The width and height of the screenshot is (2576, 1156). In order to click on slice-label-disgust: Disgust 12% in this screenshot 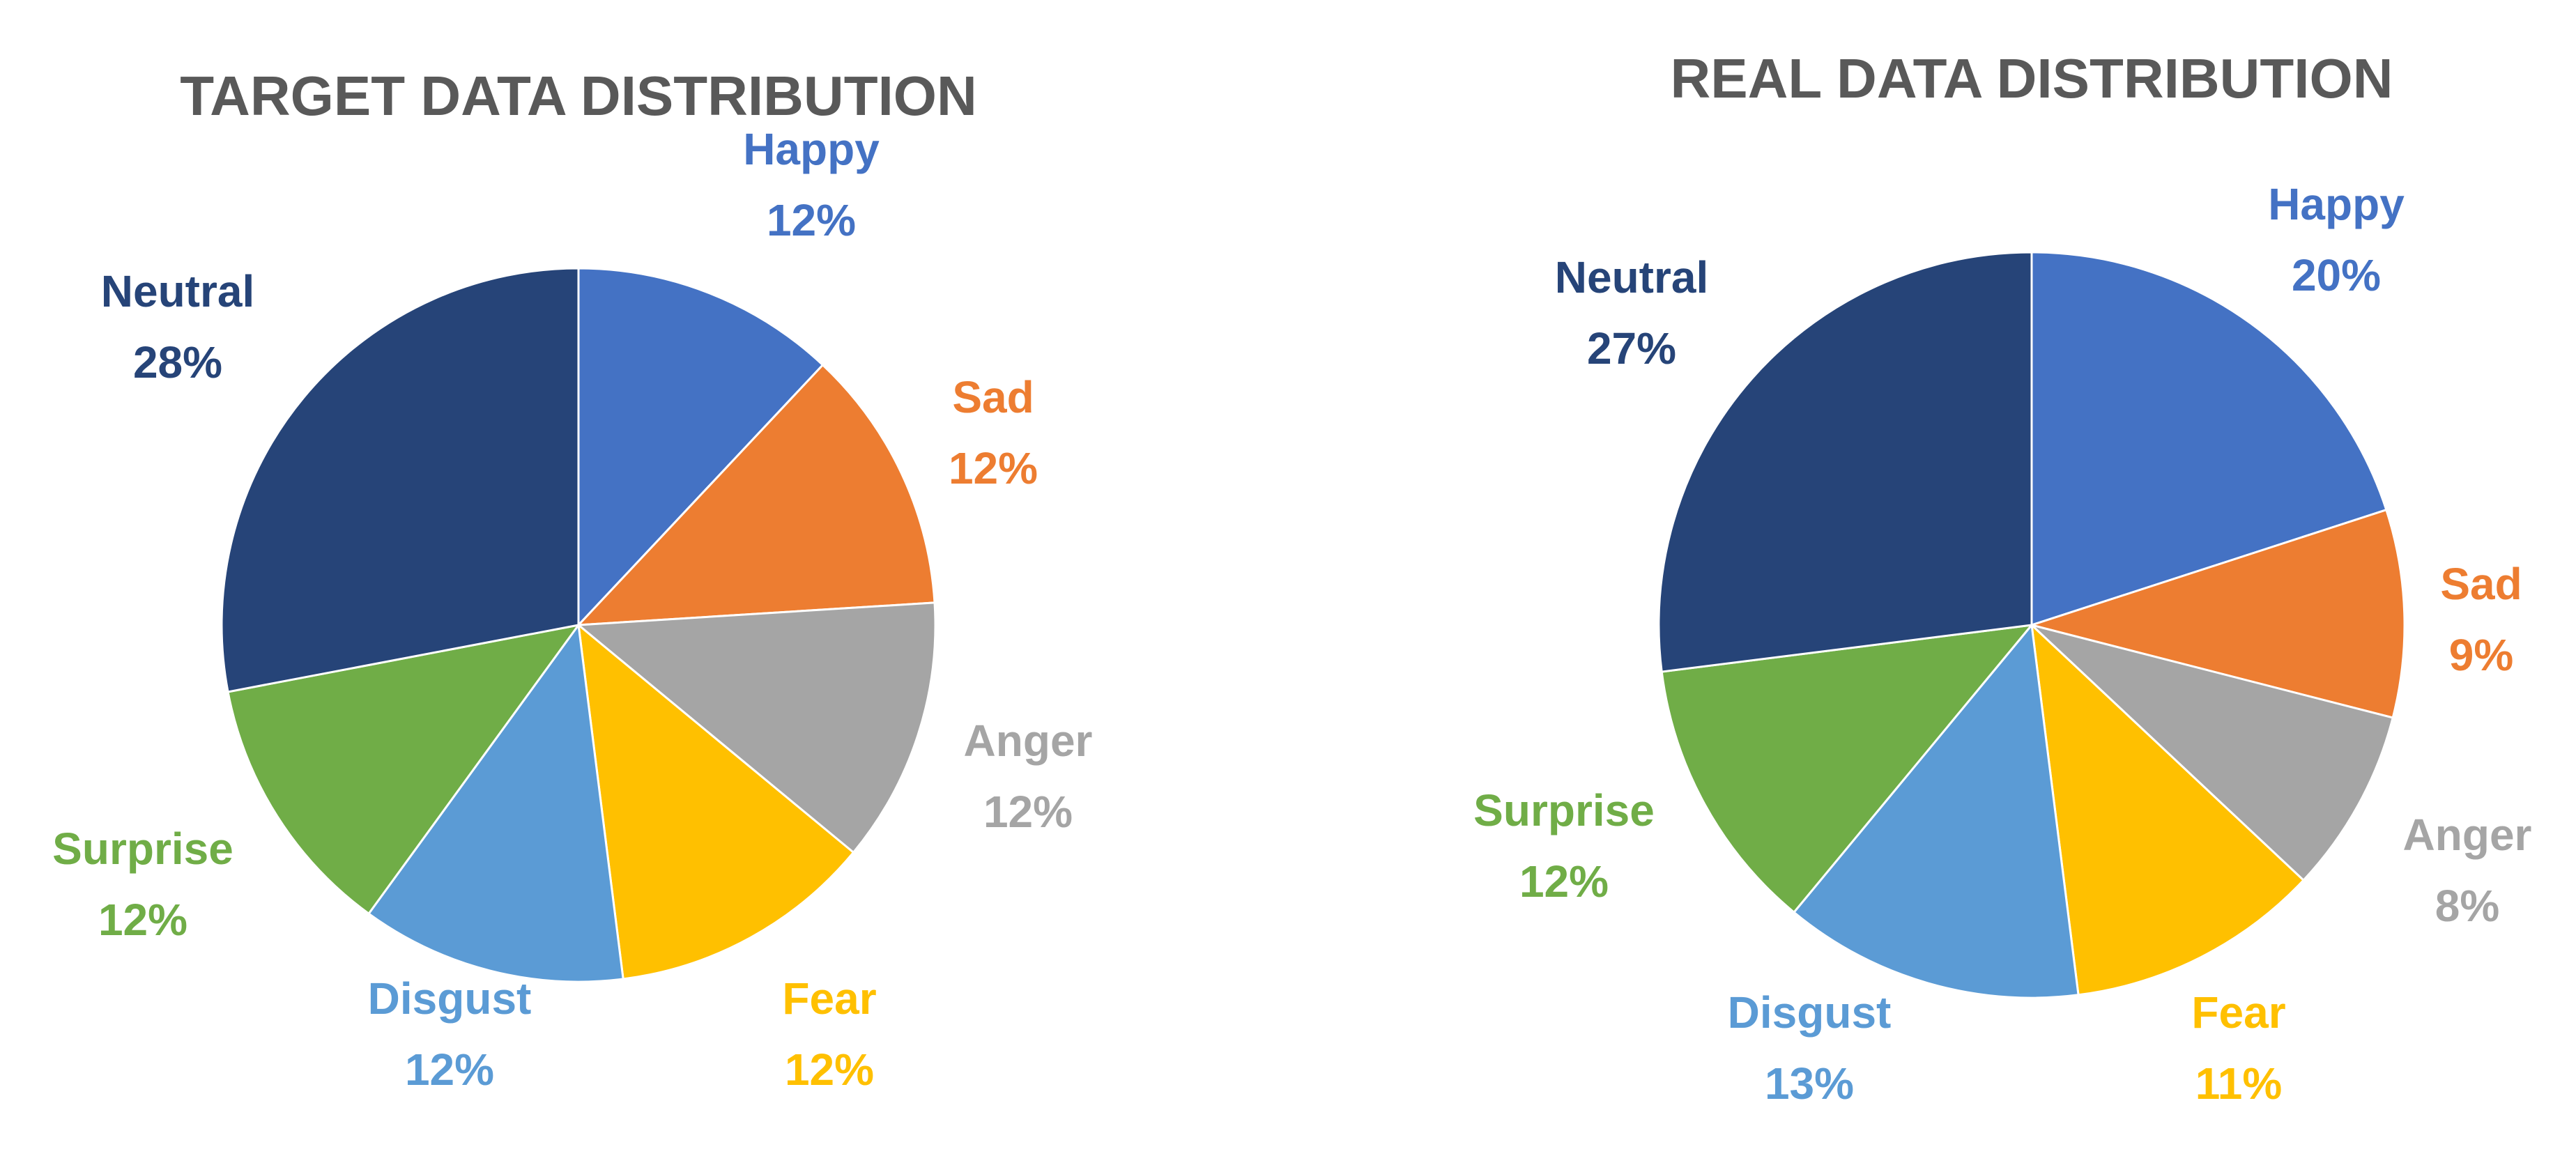, I will do `click(450, 1034)`.